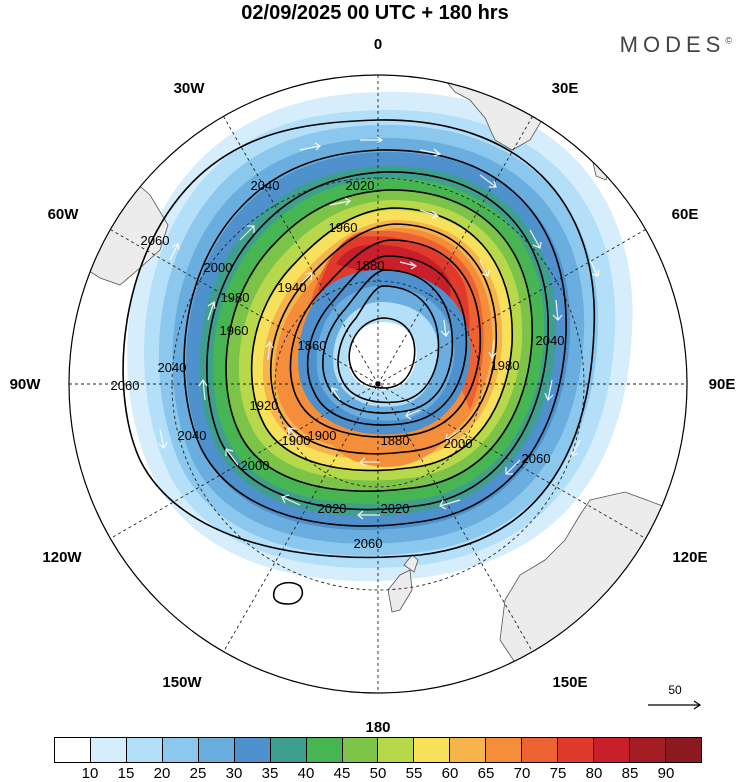 The height and width of the screenshot is (782, 750). I want to click on longitude-label: 150W, so click(182, 682).